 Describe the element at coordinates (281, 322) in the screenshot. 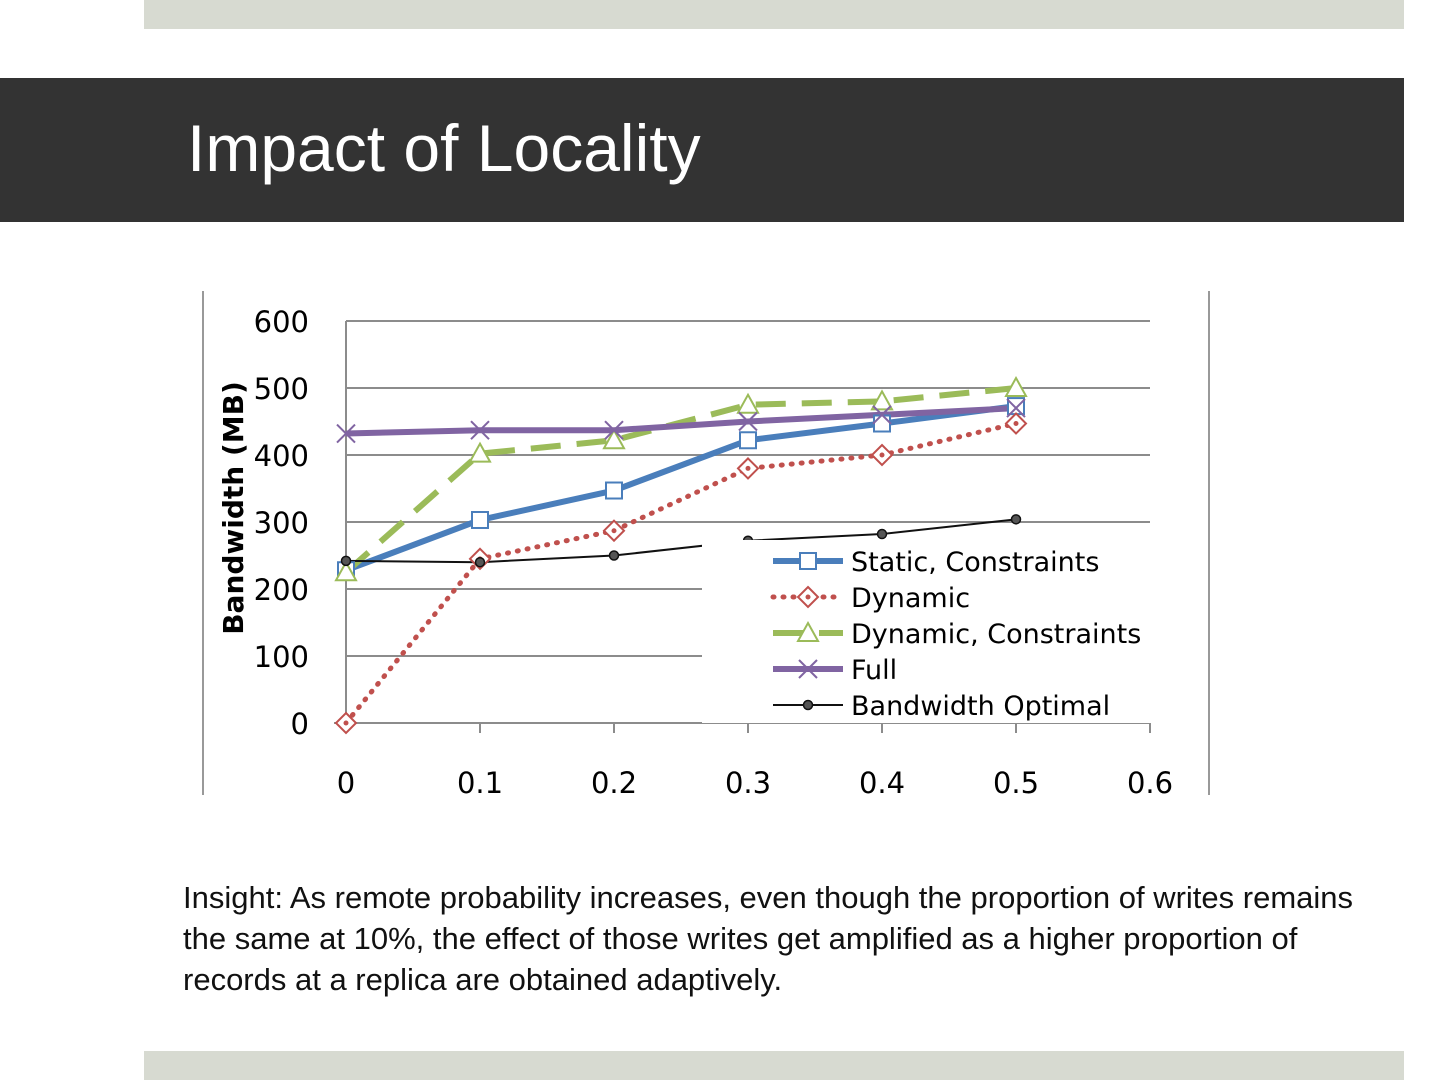

I see `y-tick-label: 600` at that location.